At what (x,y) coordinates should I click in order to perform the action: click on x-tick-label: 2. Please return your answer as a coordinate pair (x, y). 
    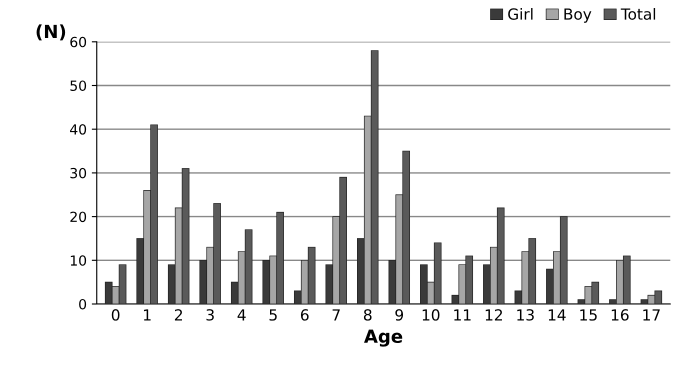
    Looking at the image, I should click on (178, 314).